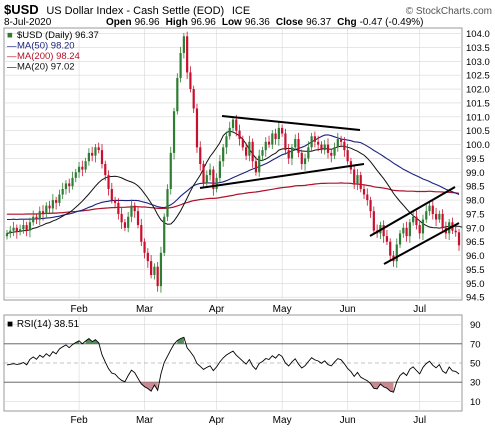 Image resolution: width=495 pixels, height=433 pixels. What do you see at coordinates (282, 176) in the screenshot?
I see `trendline-lower-left` at bounding box center [282, 176].